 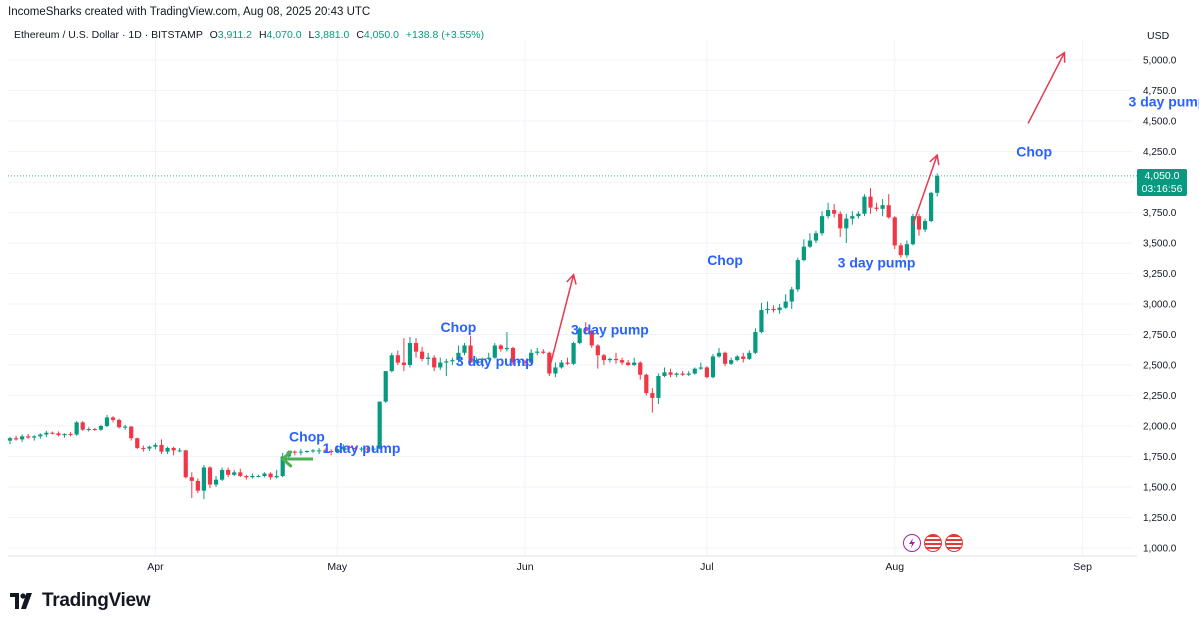 I want to click on x-tick-label: Jul, so click(x=706, y=567).